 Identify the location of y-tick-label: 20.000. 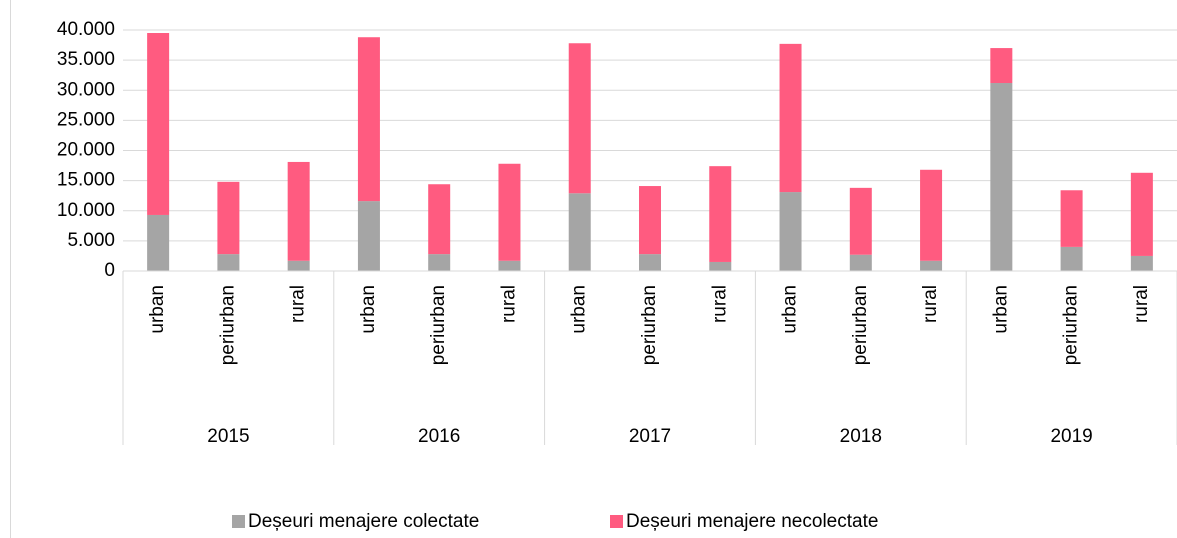
(86, 150).